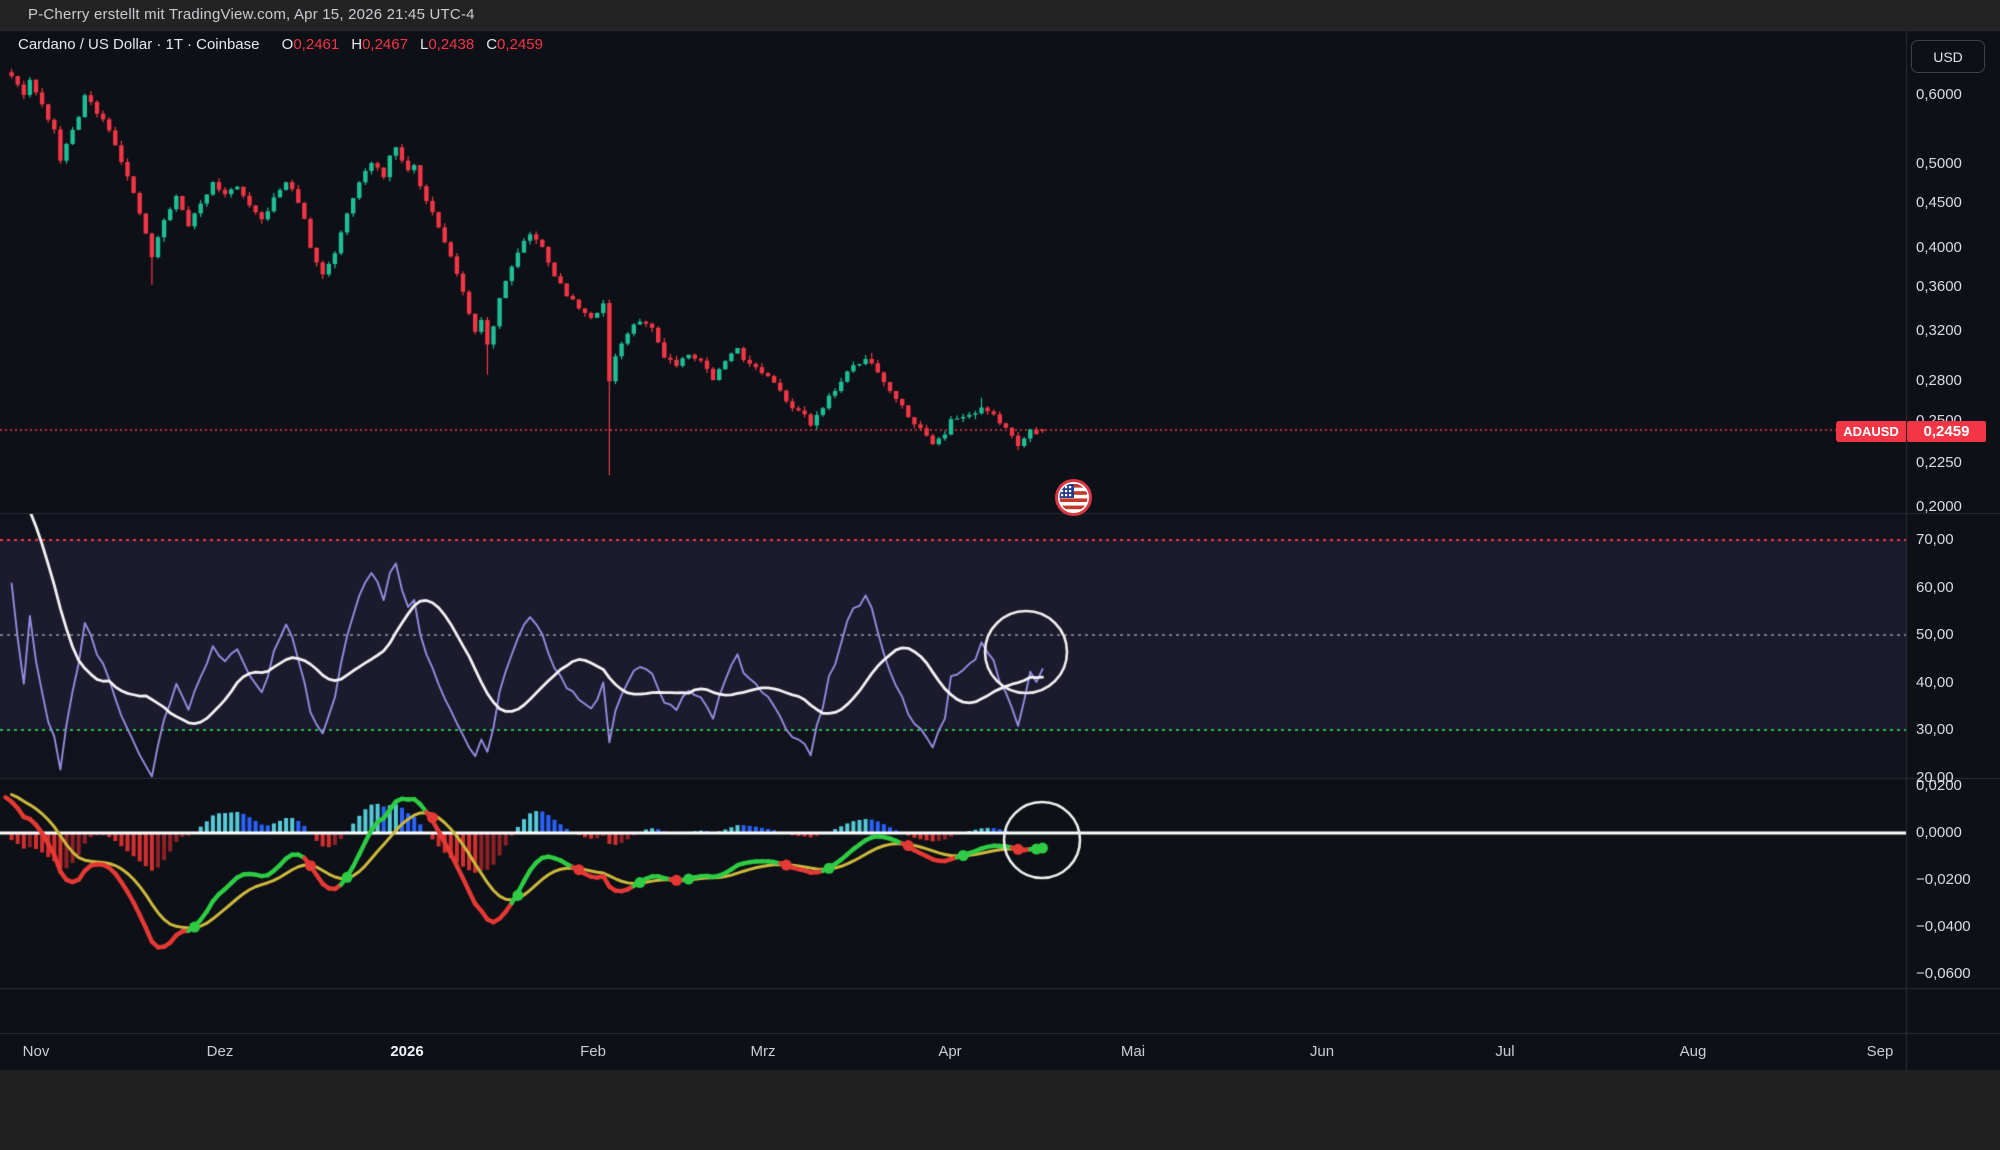 The height and width of the screenshot is (1150, 2000). I want to click on price-tick-label: 0,2000, so click(1939, 507).